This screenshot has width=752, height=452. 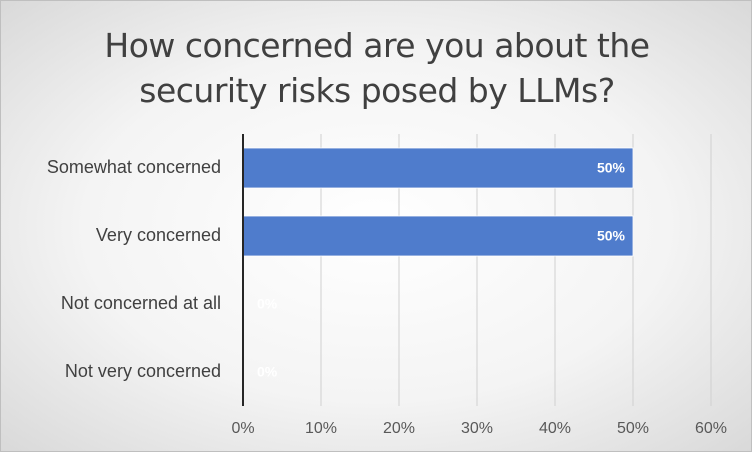 What do you see at coordinates (633, 428) in the screenshot?
I see `x-tick-label: 50%` at bounding box center [633, 428].